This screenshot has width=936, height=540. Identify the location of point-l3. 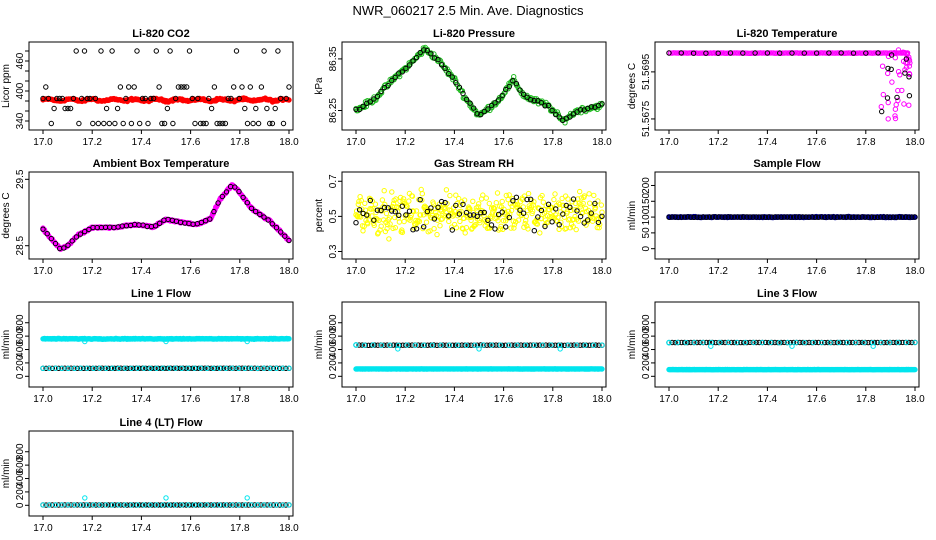
(915, 369).